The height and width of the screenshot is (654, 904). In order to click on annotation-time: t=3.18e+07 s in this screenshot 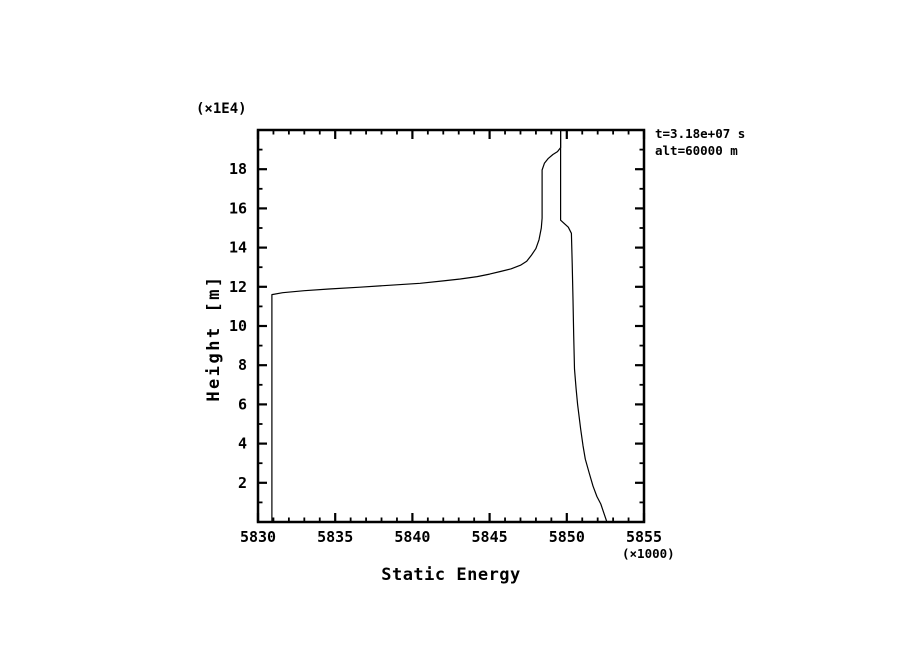, I will do `click(700, 133)`.